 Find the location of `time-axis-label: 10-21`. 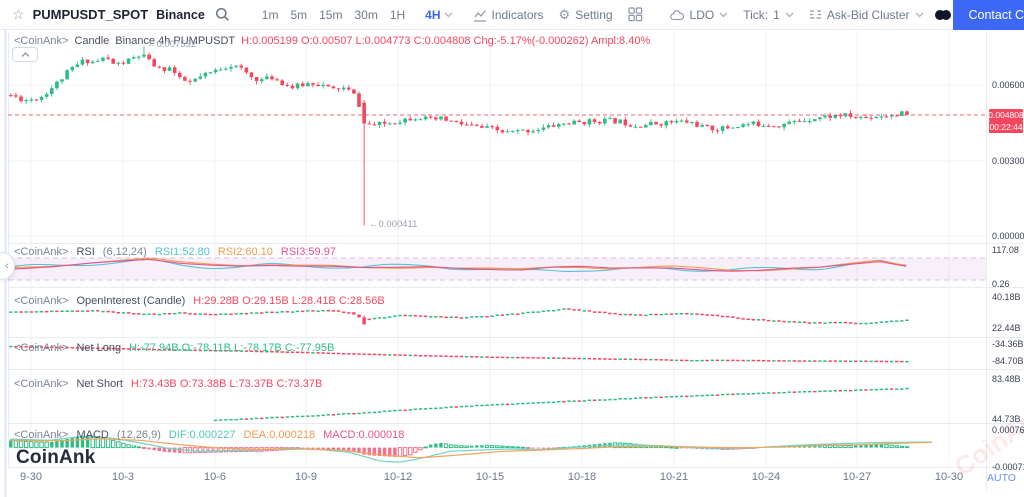

time-axis-label: 10-21 is located at coordinates (674, 477).